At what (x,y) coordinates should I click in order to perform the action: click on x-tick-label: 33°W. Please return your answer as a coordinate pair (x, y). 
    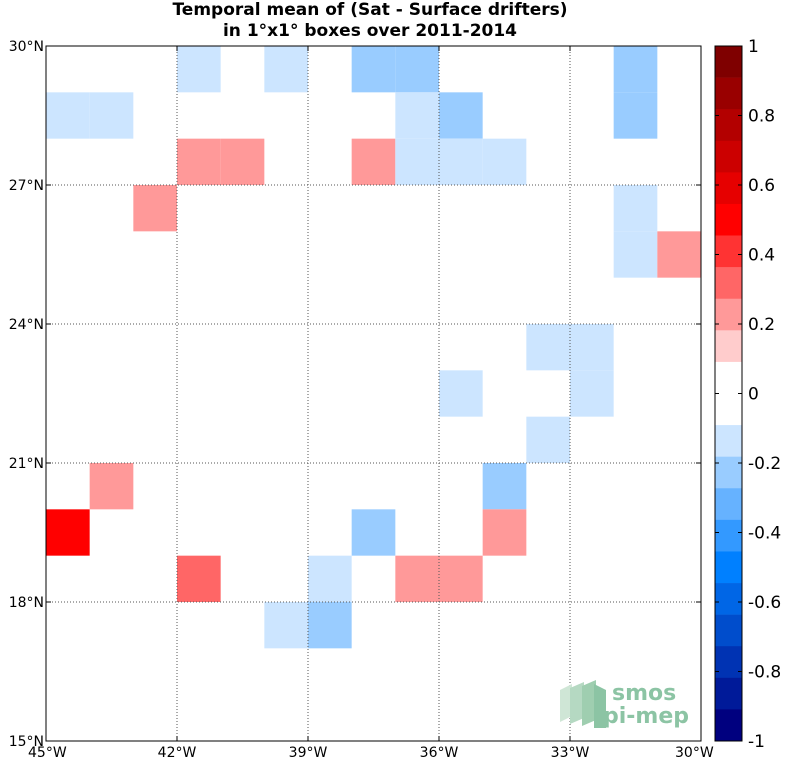
    Looking at the image, I should click on (570, 752).